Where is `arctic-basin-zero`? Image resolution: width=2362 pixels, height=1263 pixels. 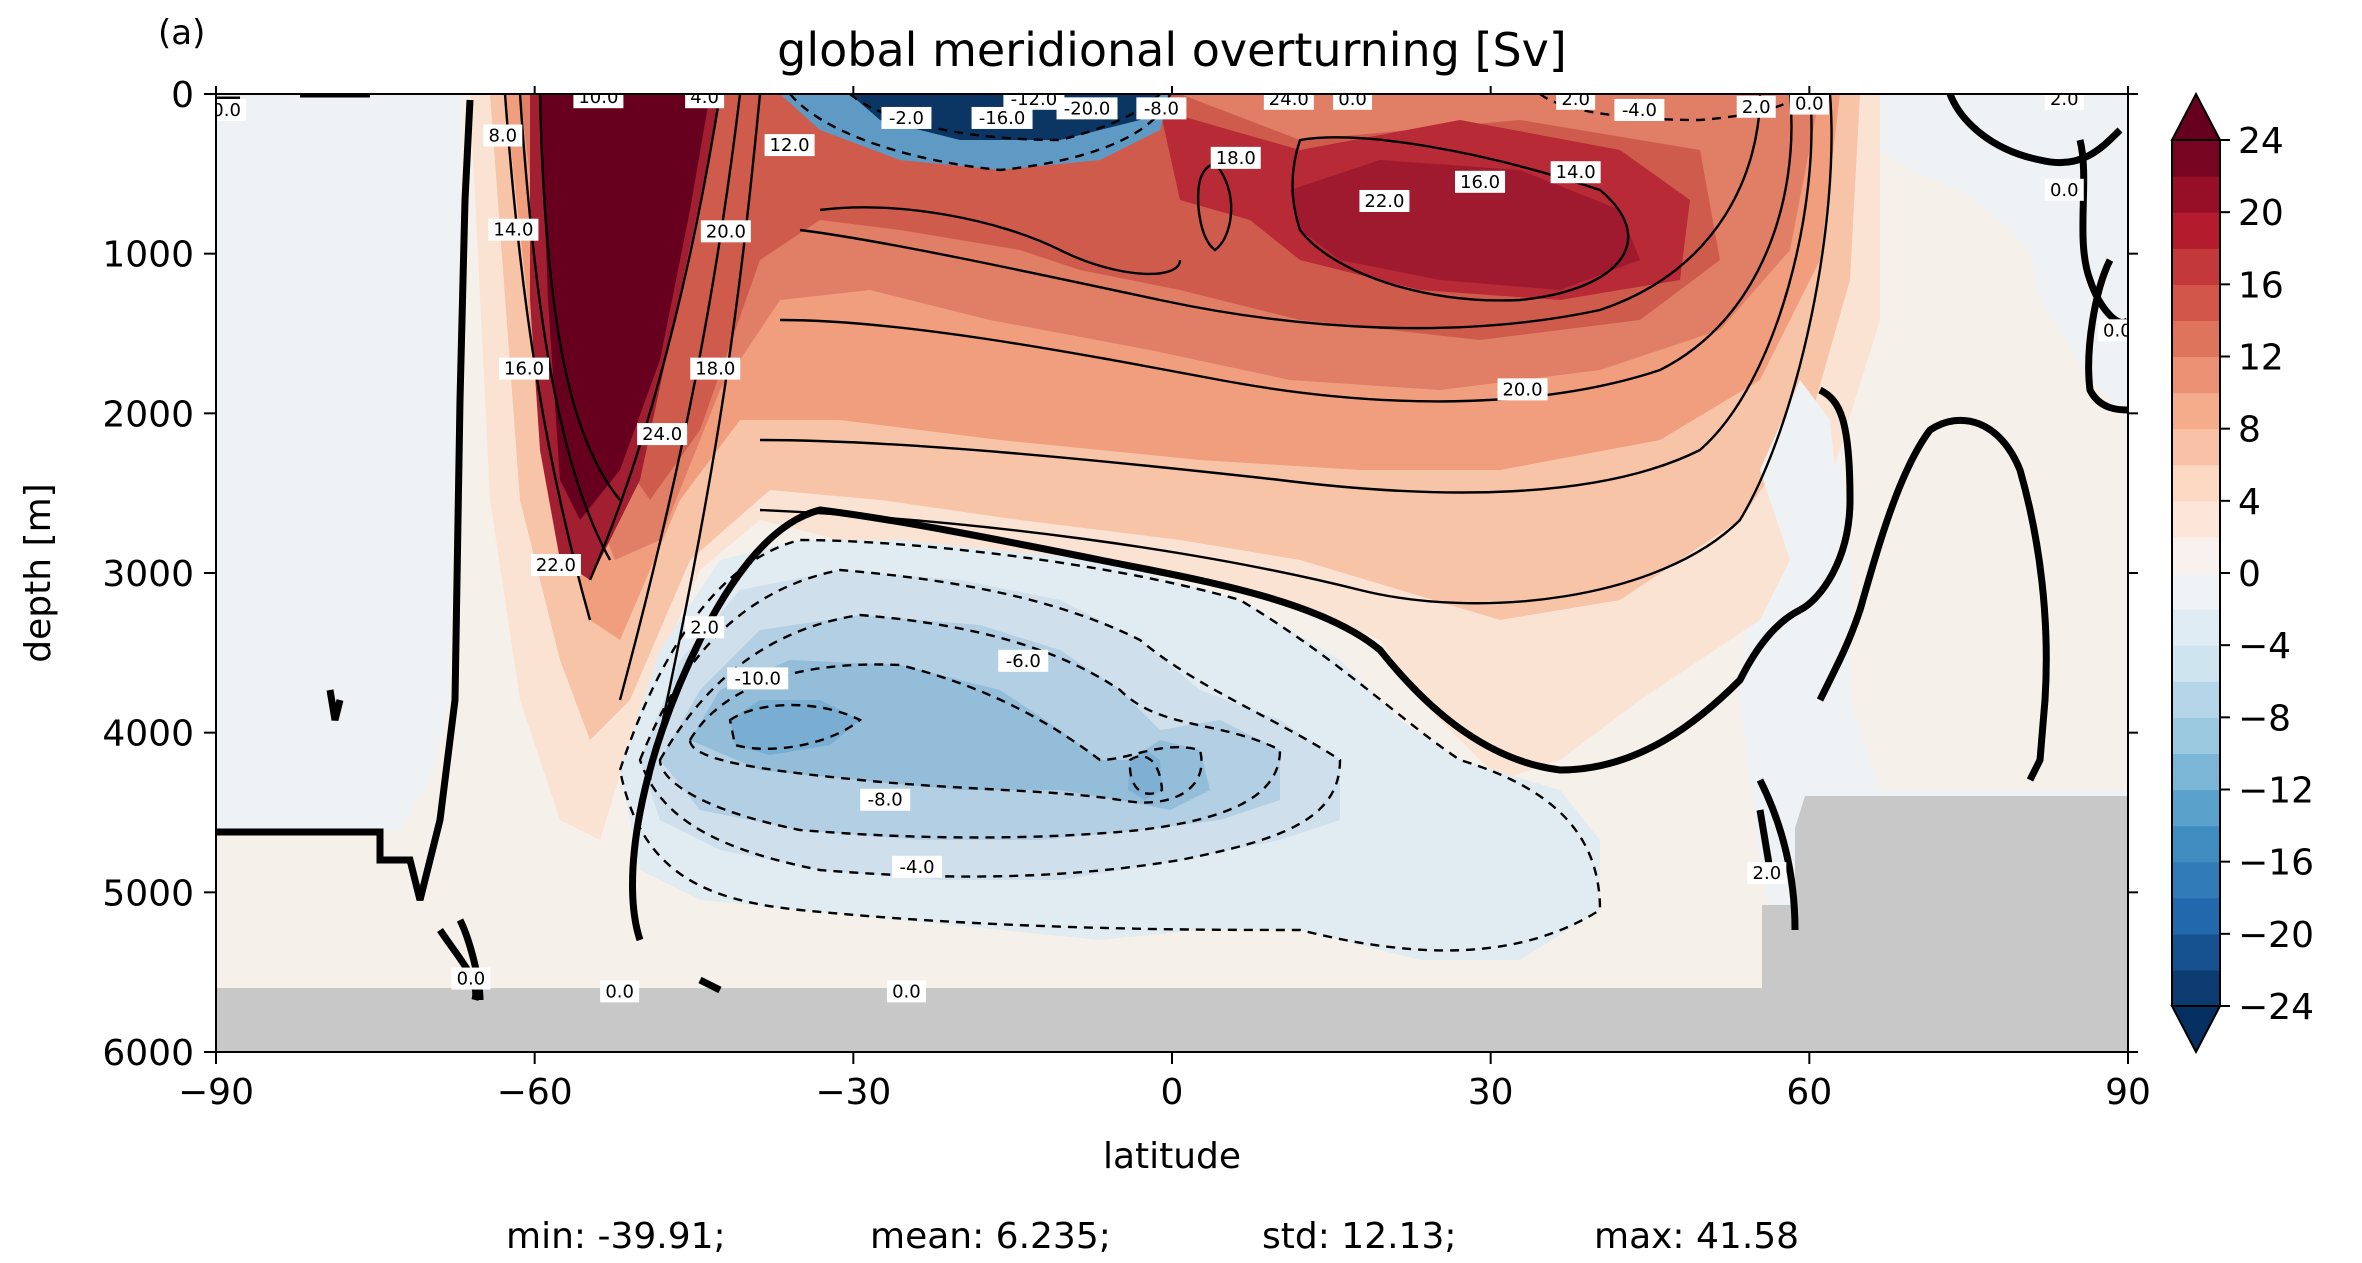
arctic-basin-zero is located at coordinates (1790, 630).